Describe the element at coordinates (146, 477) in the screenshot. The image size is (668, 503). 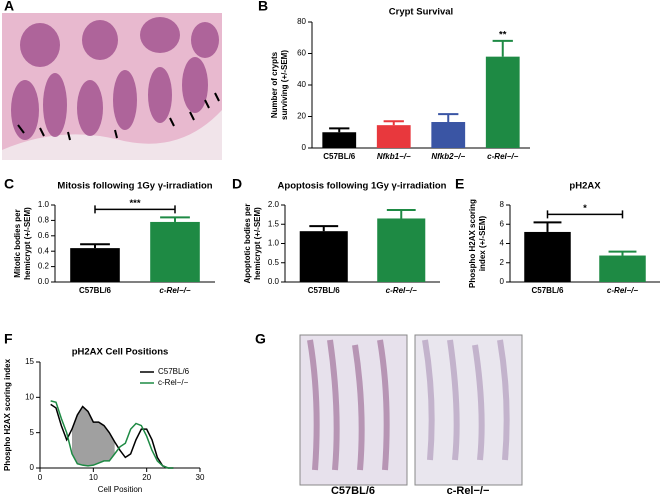
I see `x-tick-label: 20` at that location.